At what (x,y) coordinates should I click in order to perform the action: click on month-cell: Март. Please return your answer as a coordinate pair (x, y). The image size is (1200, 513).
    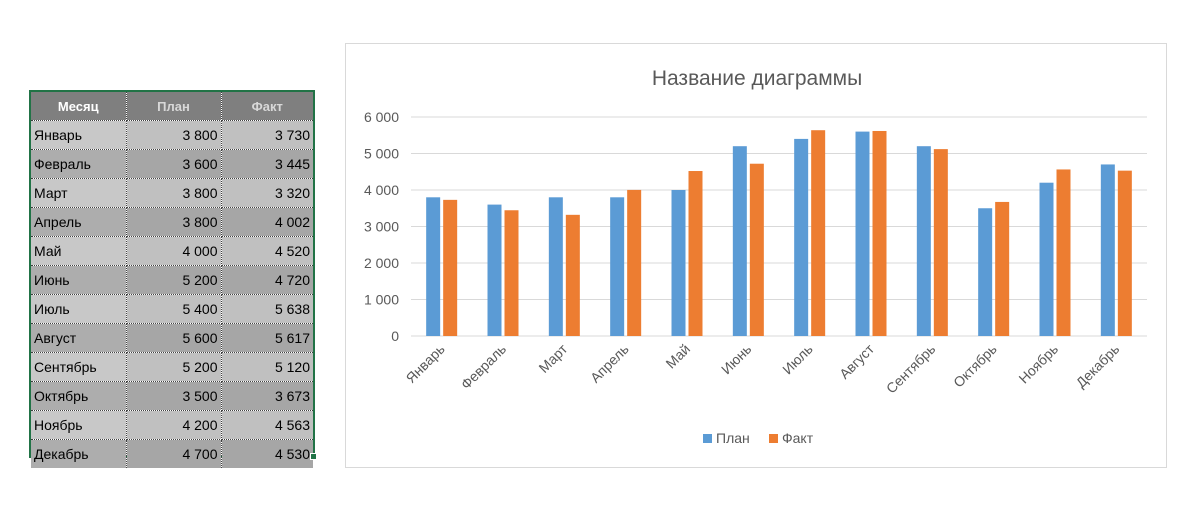
    Looking at the image, I should click on (79, 193).